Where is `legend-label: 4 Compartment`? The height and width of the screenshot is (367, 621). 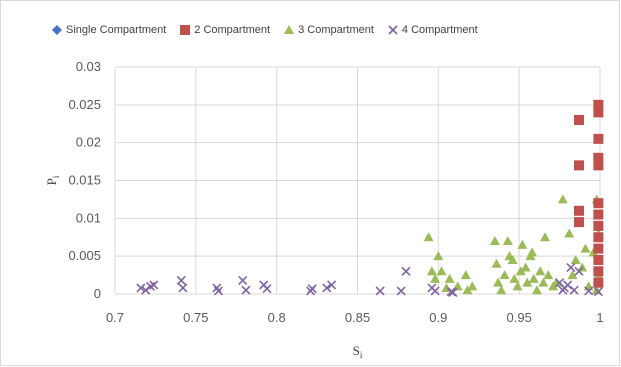
legend-label: 4 Compartment is located at coordinates (439, 30).